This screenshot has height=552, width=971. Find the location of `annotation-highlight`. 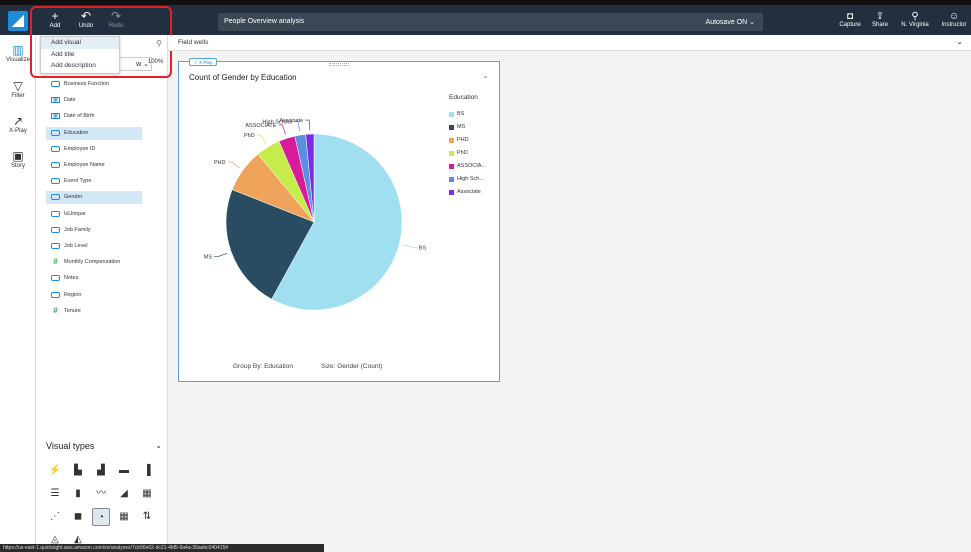

annotation-highlight is located at coordinates (101, 42).